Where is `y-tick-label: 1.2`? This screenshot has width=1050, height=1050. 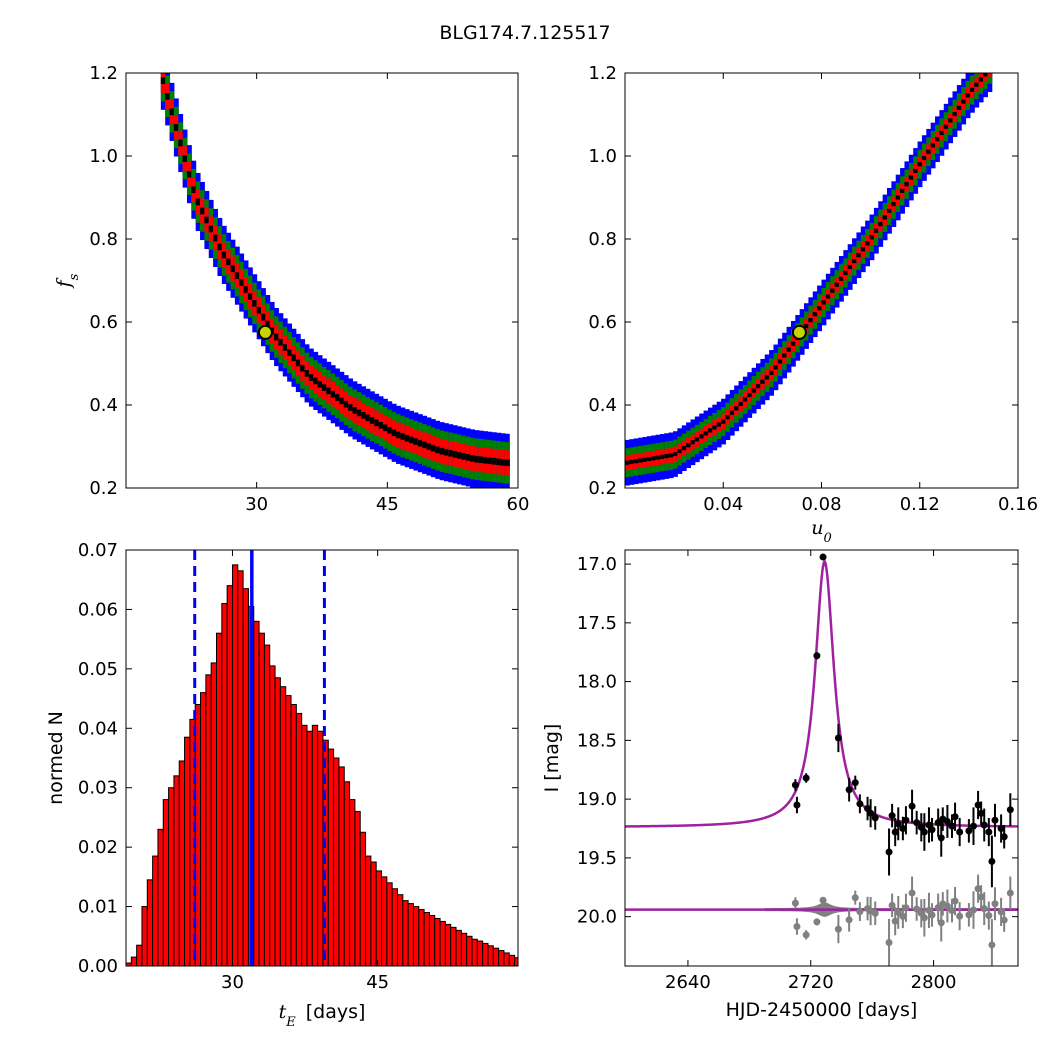
y-tick-label: 1.2 is located at coordinates (602, 73).